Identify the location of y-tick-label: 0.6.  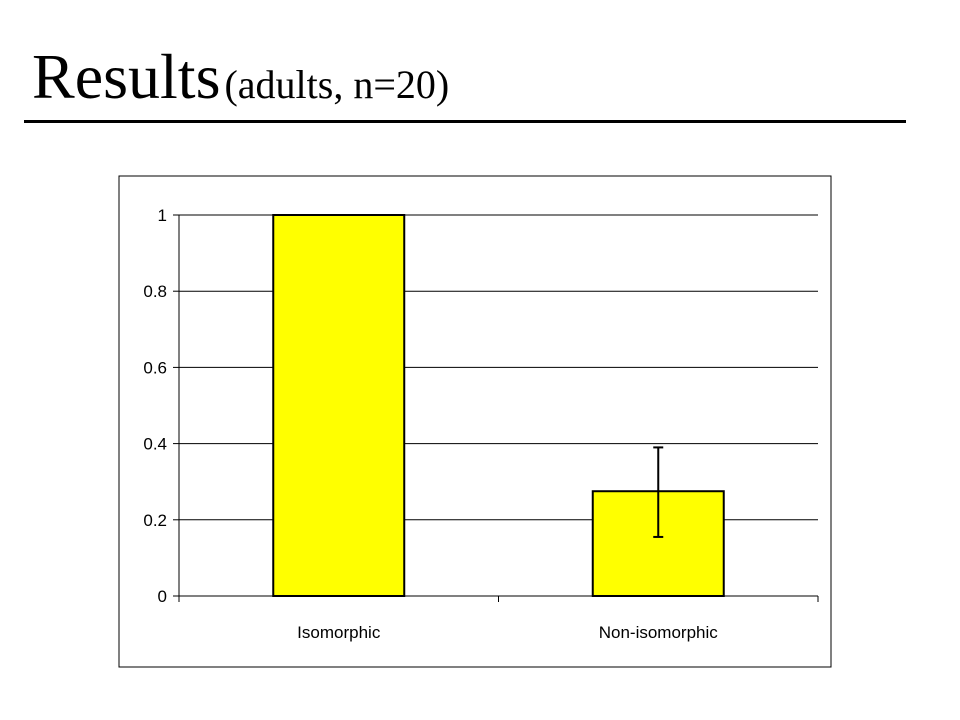
(155, 367).